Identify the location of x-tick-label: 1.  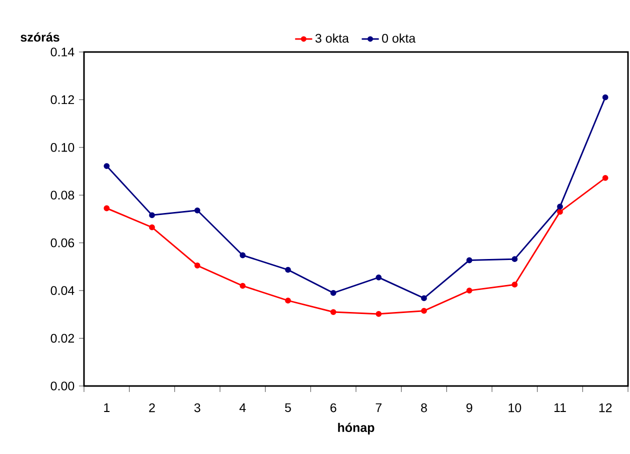
(107, 407).